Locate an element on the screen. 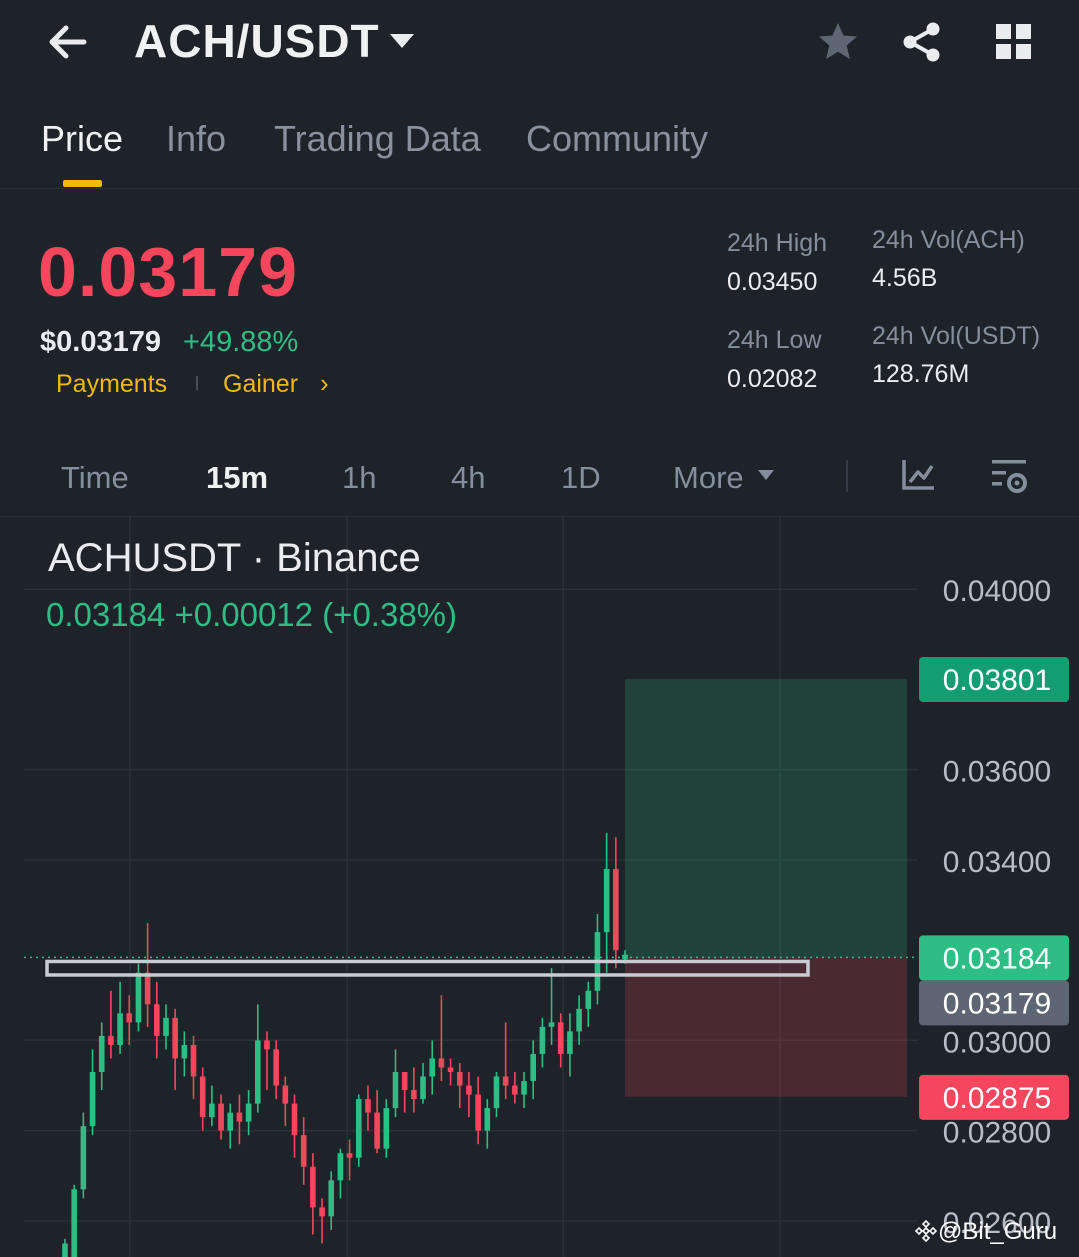 This screenshot has height=1257, width=1079. chevron-right-icon: › is located at coordinates (324, 383).